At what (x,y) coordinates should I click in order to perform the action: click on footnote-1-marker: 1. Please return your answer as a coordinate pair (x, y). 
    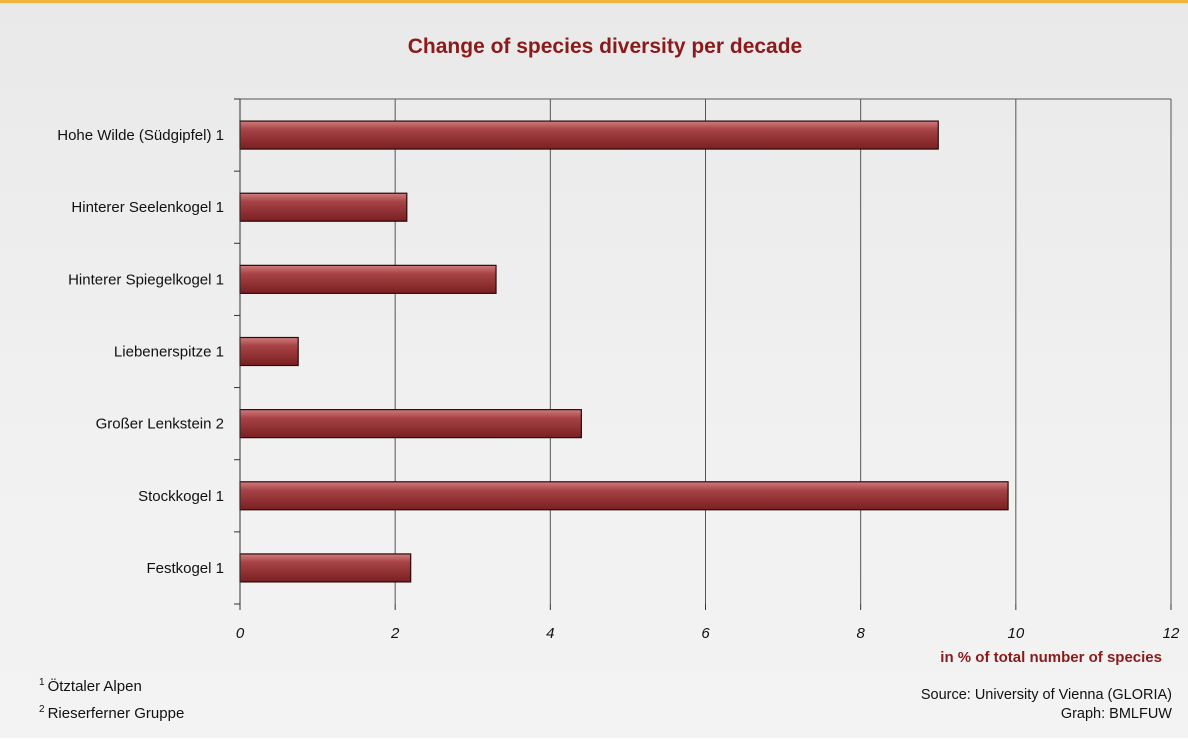
    Looking at the image, I should click on (42, 682).